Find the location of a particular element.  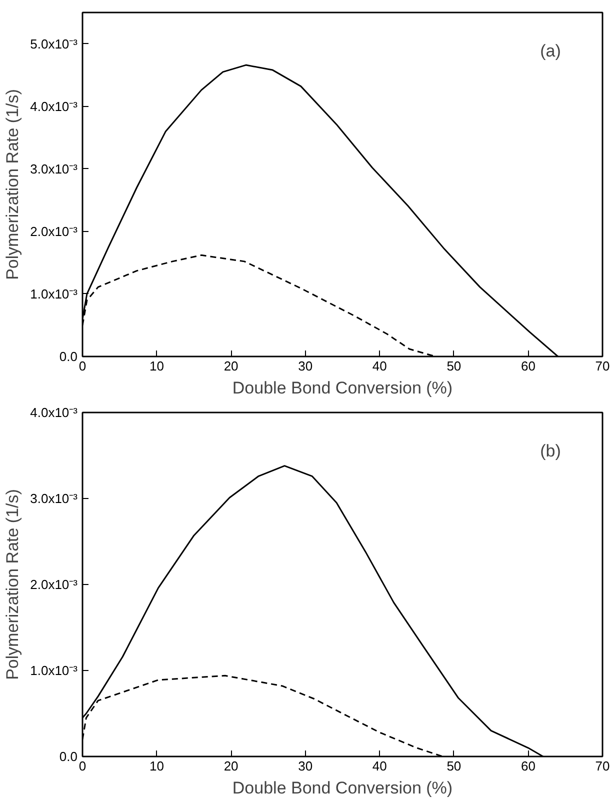

annotation: (b) is located at coordinates (550, 451).